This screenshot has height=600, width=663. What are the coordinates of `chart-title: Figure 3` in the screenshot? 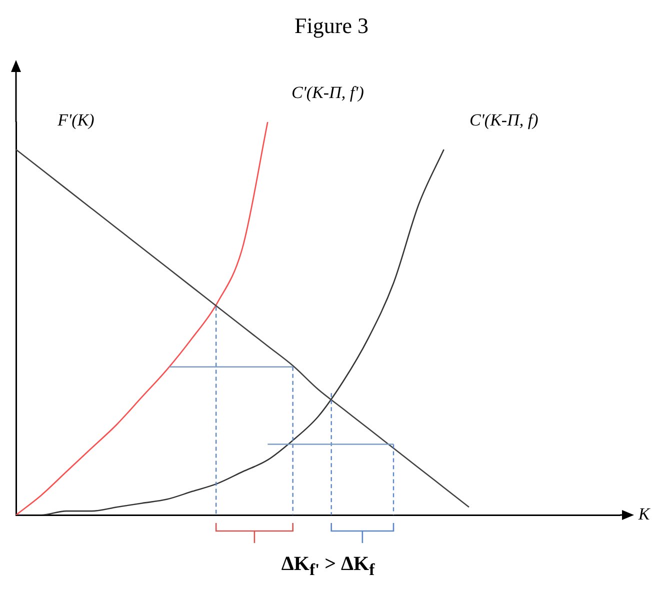 It's located at (332, 26).